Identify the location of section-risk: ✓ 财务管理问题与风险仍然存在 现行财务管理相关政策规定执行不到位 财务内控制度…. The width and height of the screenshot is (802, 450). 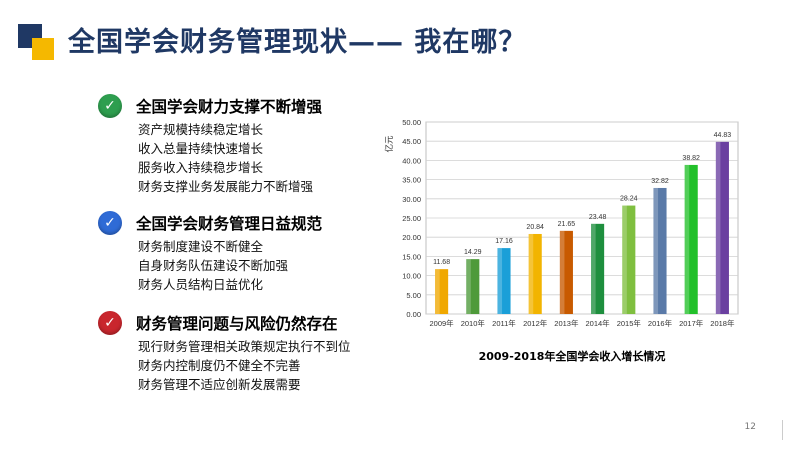
(248, 352).